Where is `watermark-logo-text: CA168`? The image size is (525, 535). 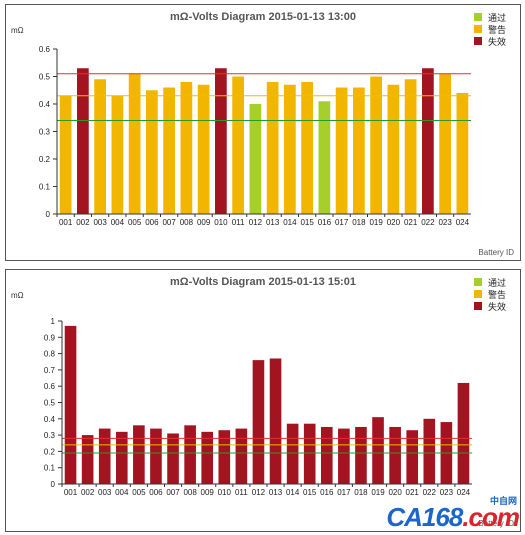
watermark-logo-text: CA168 is located at coordinates (424, 517).